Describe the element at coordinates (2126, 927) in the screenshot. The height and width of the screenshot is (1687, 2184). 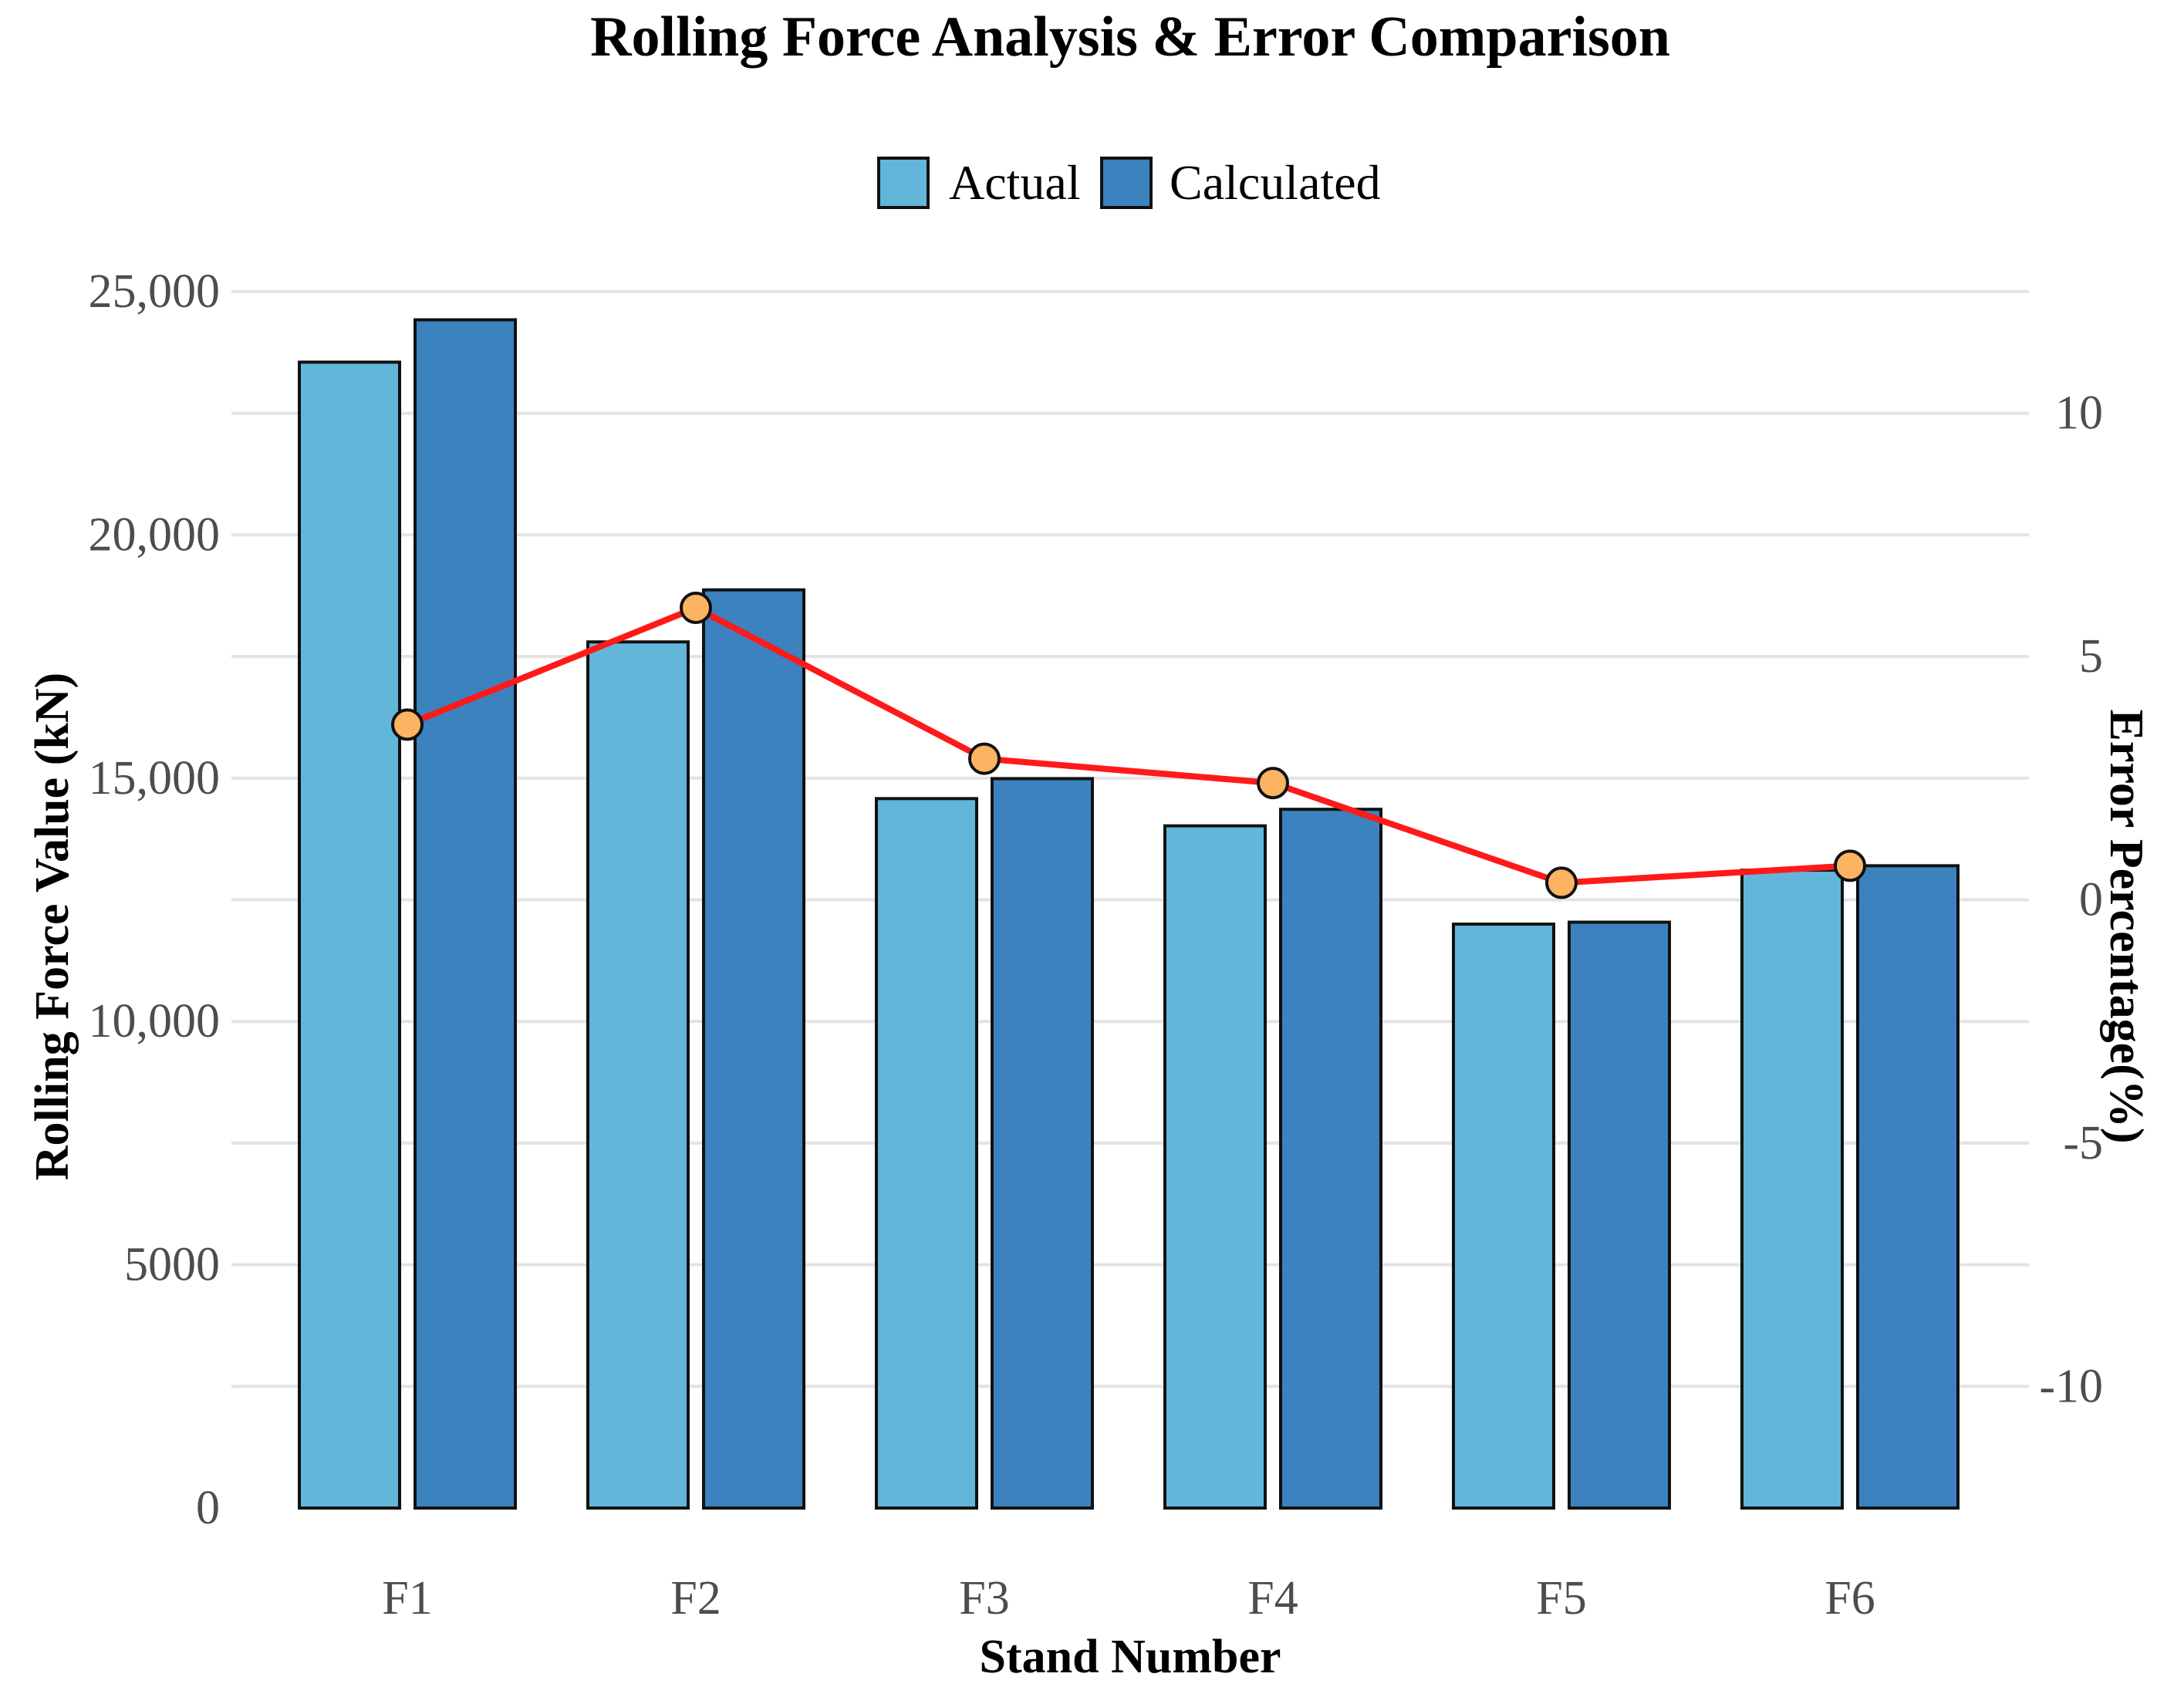
I see `y2-axis-label: Error Percentage(%)` at that location.